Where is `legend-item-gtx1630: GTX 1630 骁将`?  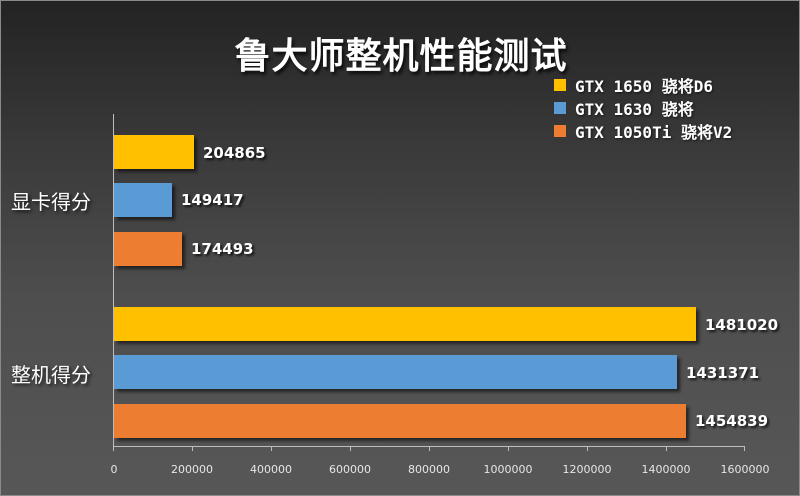 legend-item-gtx1630: GTX 1630 骁将 is located at coordinates (643, 107).